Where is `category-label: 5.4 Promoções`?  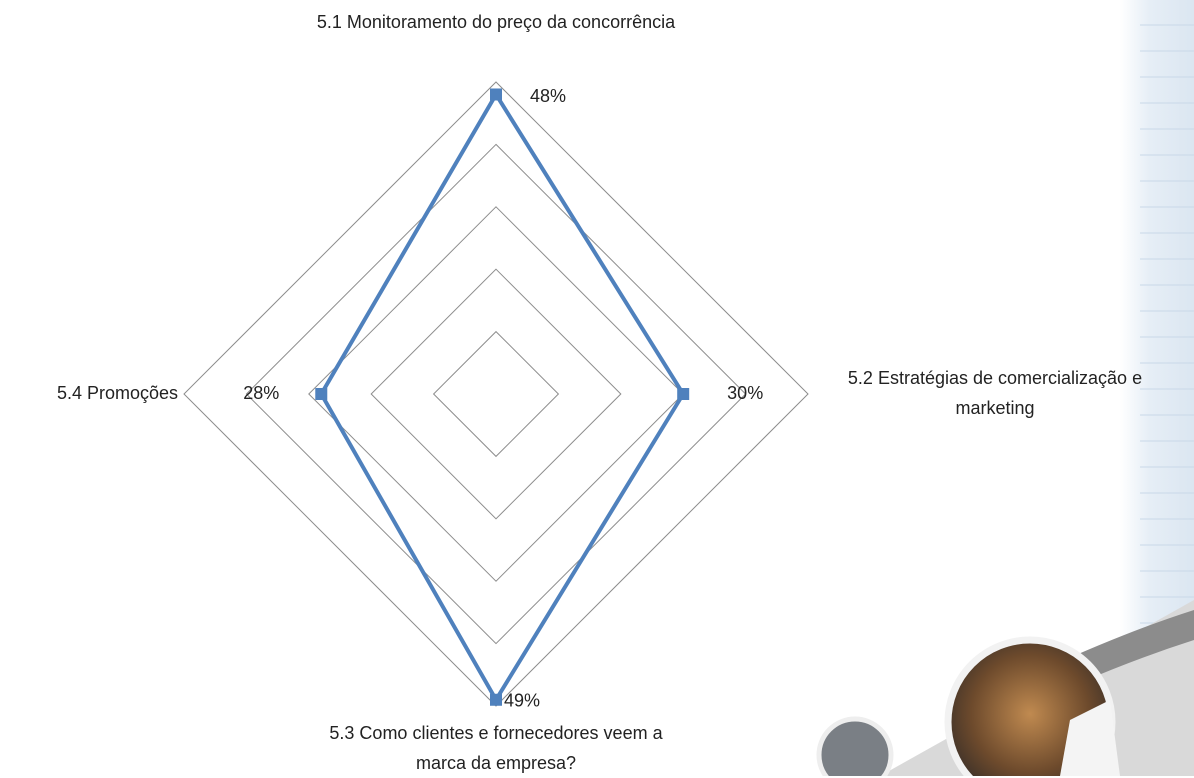
category-label: 5.4 Promoções is located at coordinates (117, 393).